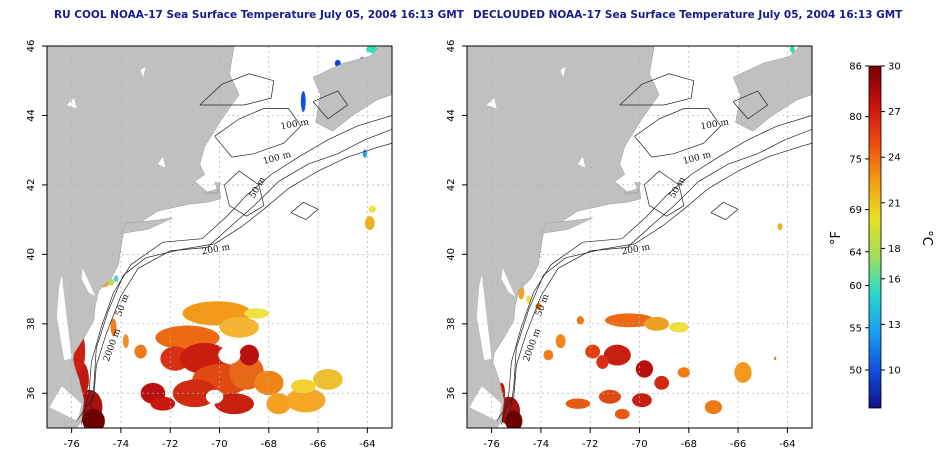 The height and width of the screenshot is (475, 950). What do you see at coordinates (836, 238) in the screenshot?
I see `fahrenheit-unit-label: °F` at bounding box center [836, 238].